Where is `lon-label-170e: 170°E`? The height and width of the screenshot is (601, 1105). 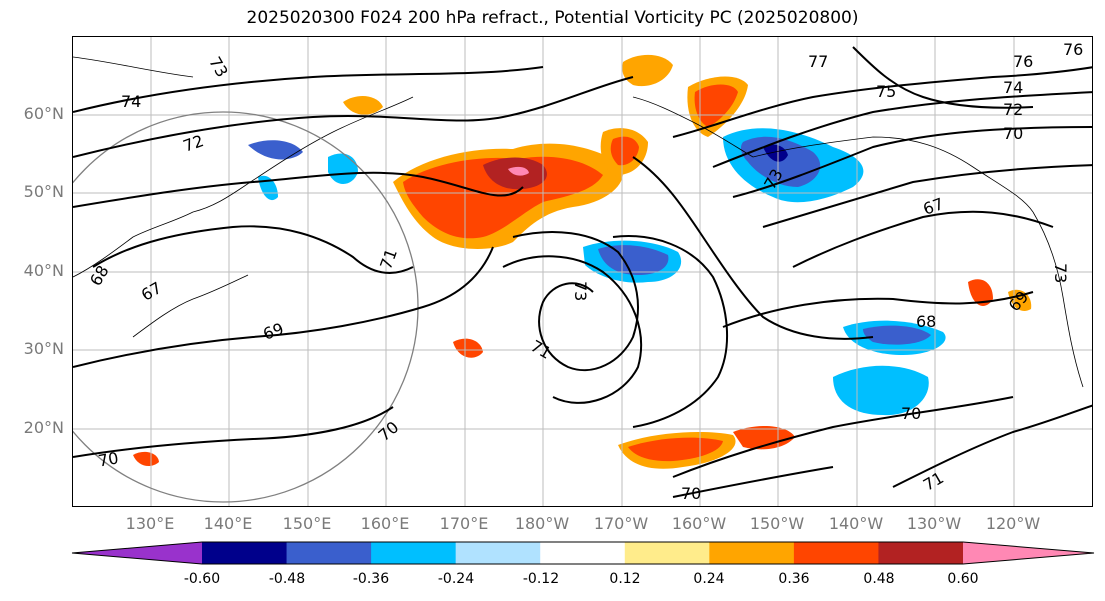 lon-label-170e: 170°E is located at coordinates (464, 523).